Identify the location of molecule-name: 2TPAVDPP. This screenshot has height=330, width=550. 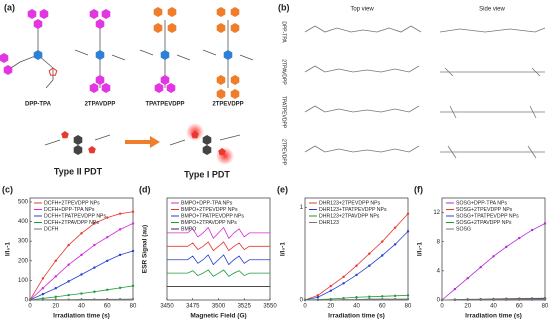
(100, 105).